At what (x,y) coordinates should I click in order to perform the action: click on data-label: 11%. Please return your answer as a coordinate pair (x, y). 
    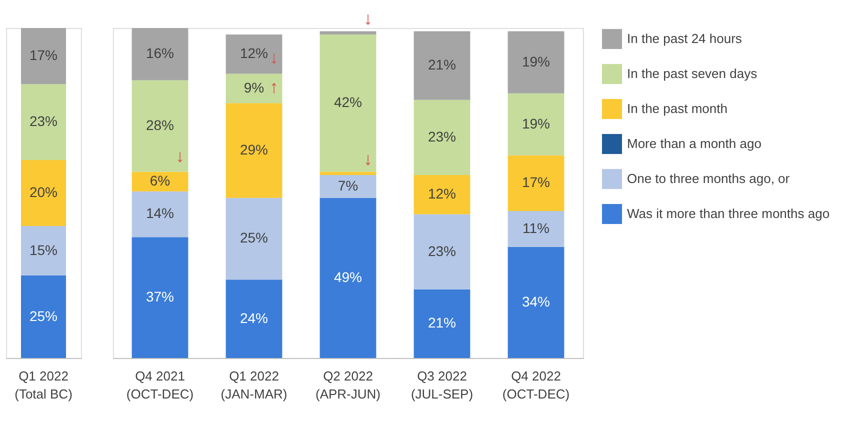
    Looking at the image, I should click on (536, 228).